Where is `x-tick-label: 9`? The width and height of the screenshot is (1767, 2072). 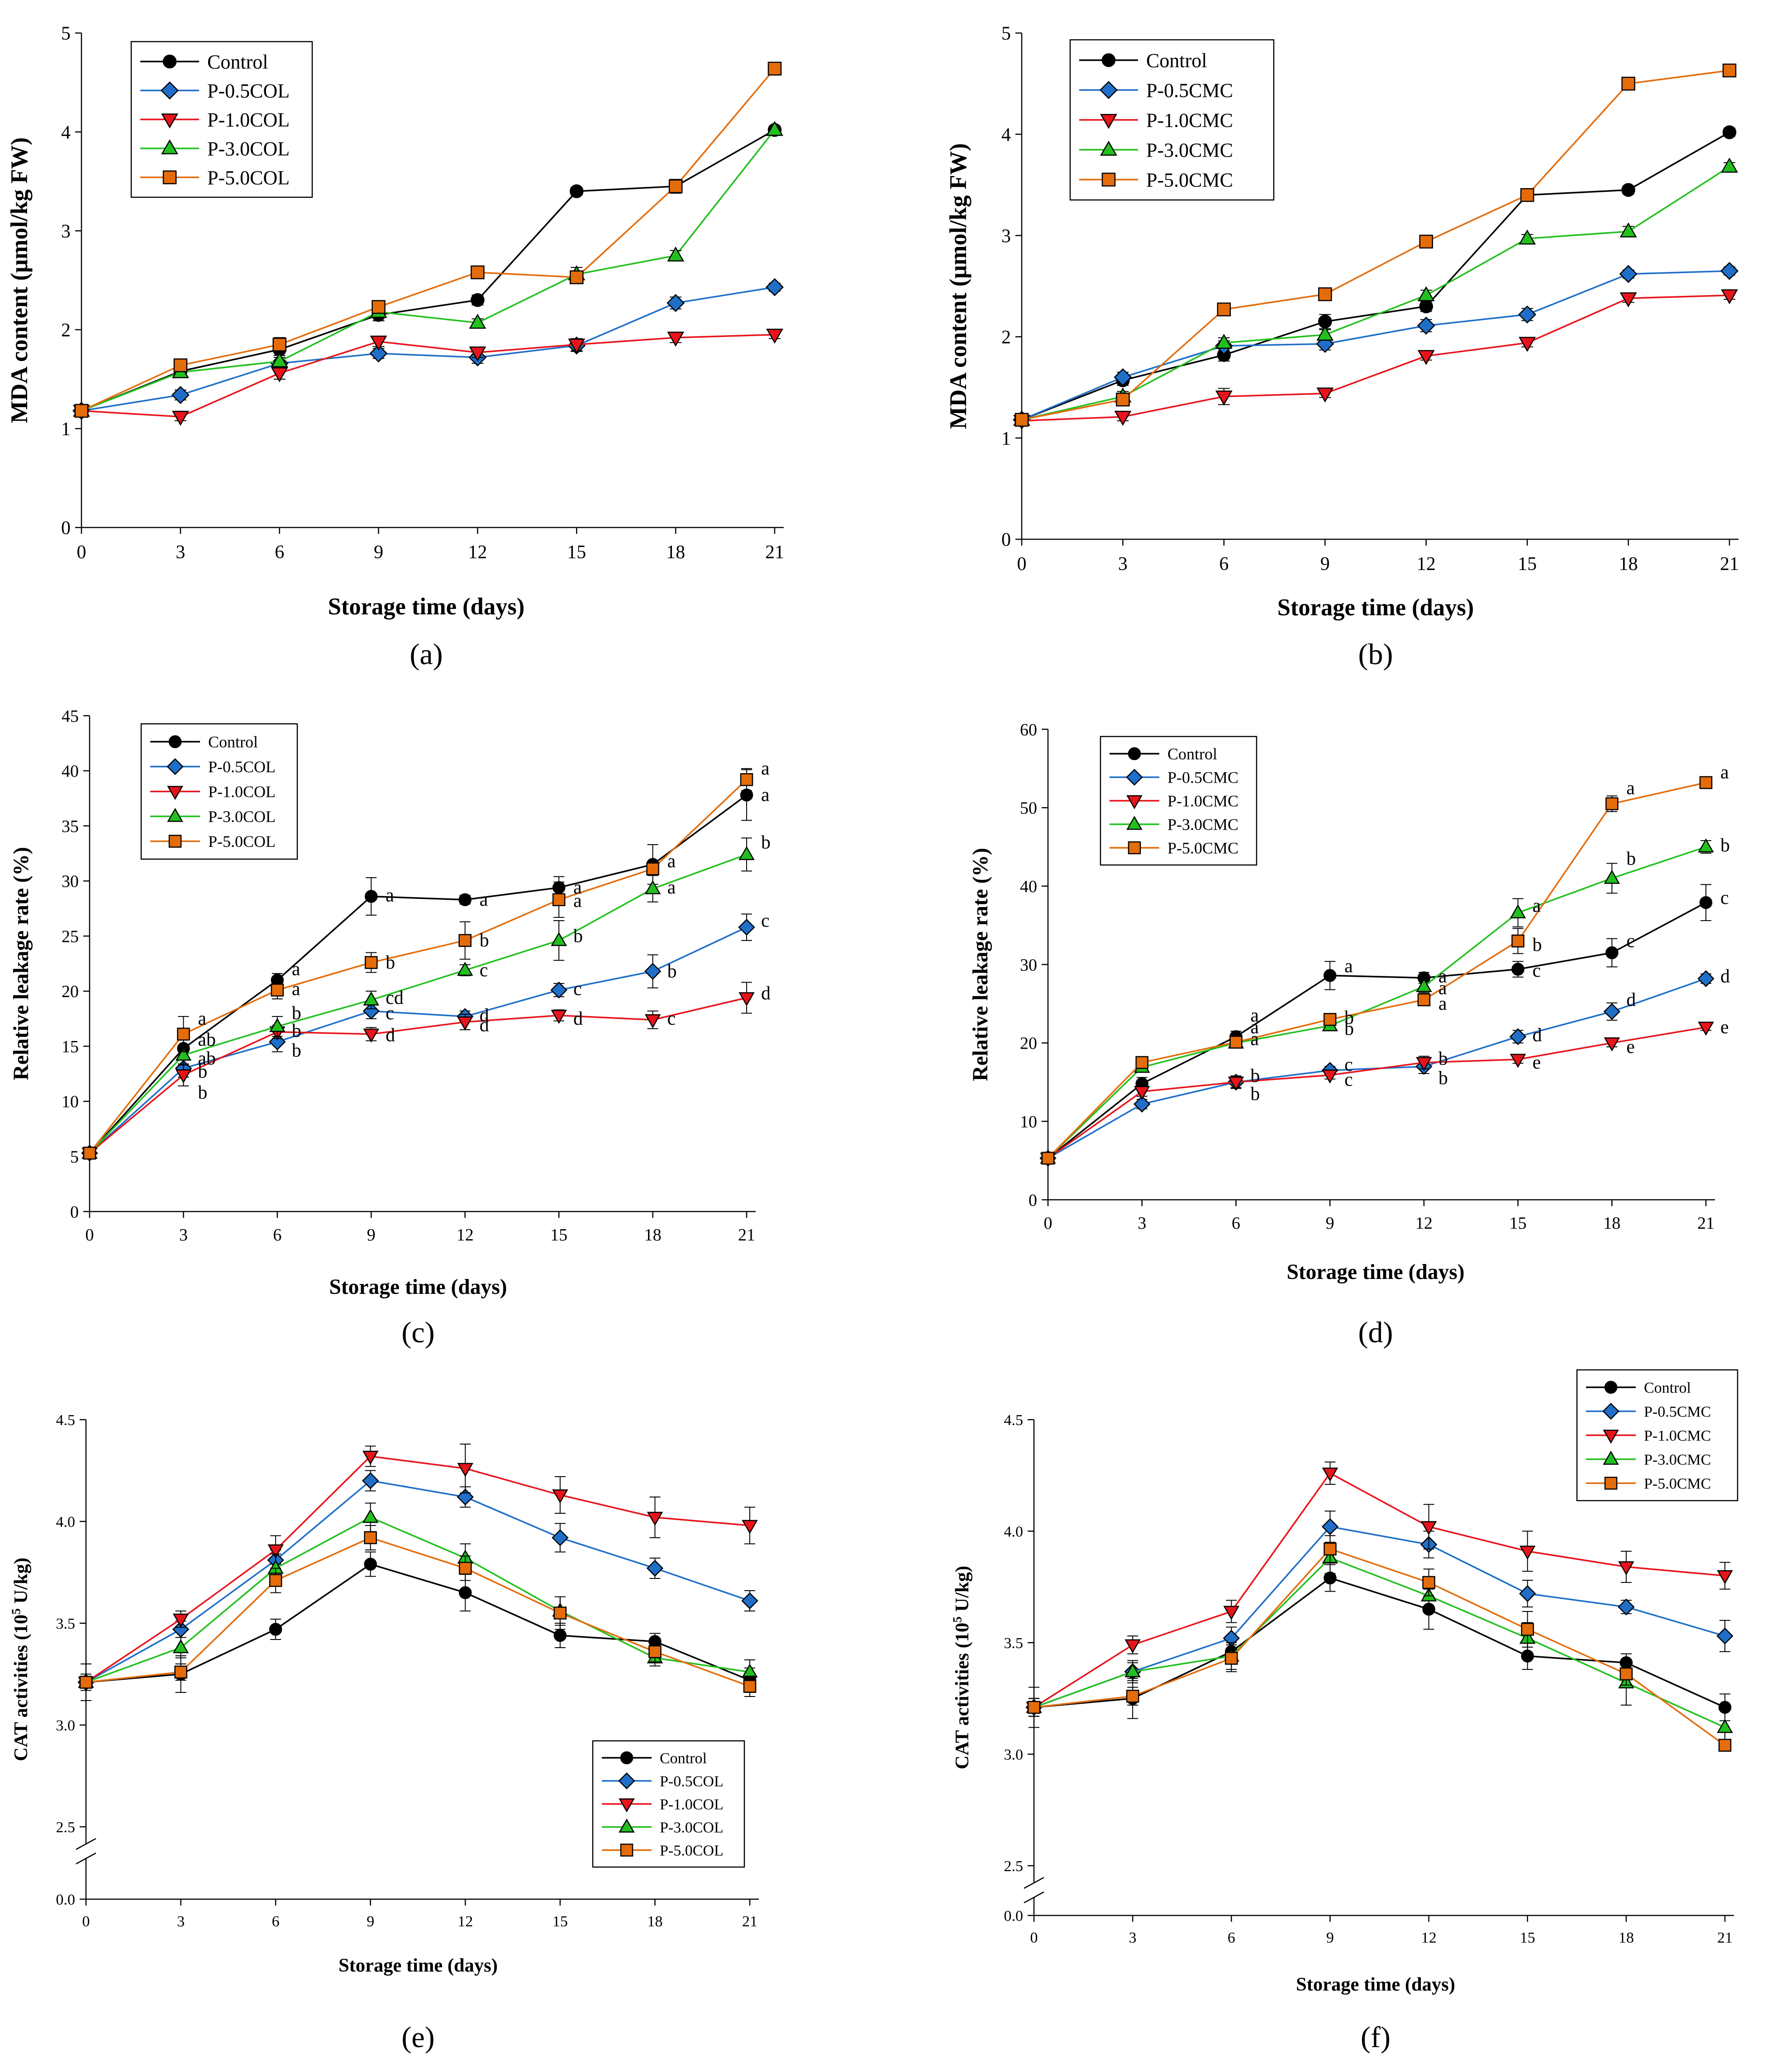
x-tick-label: 9 is located at coordinates (1330, 1223).